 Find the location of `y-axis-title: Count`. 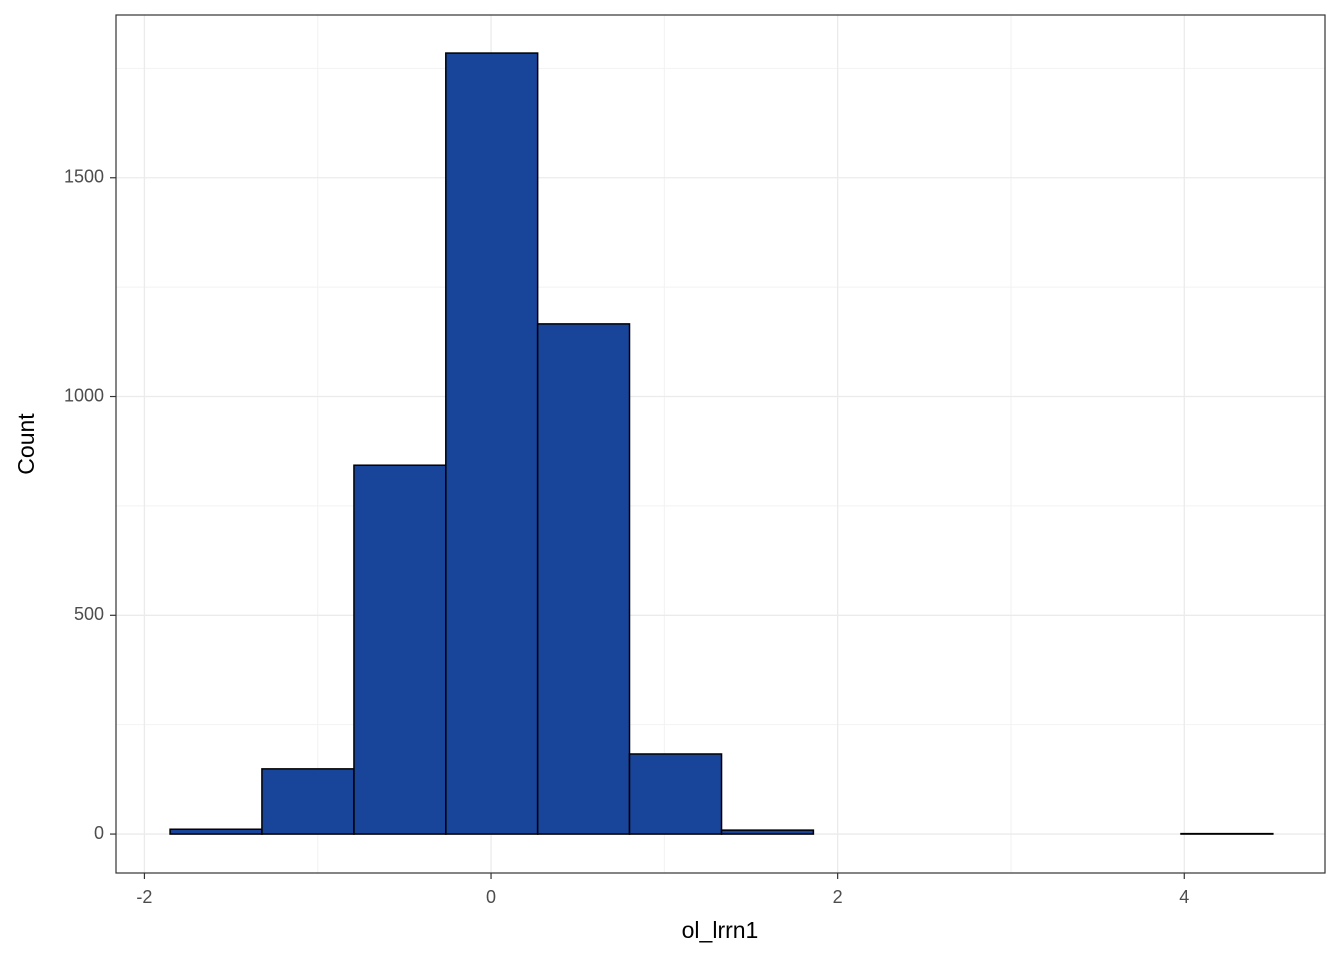

y-axis-title: Count is located at coordinates (26, 444).